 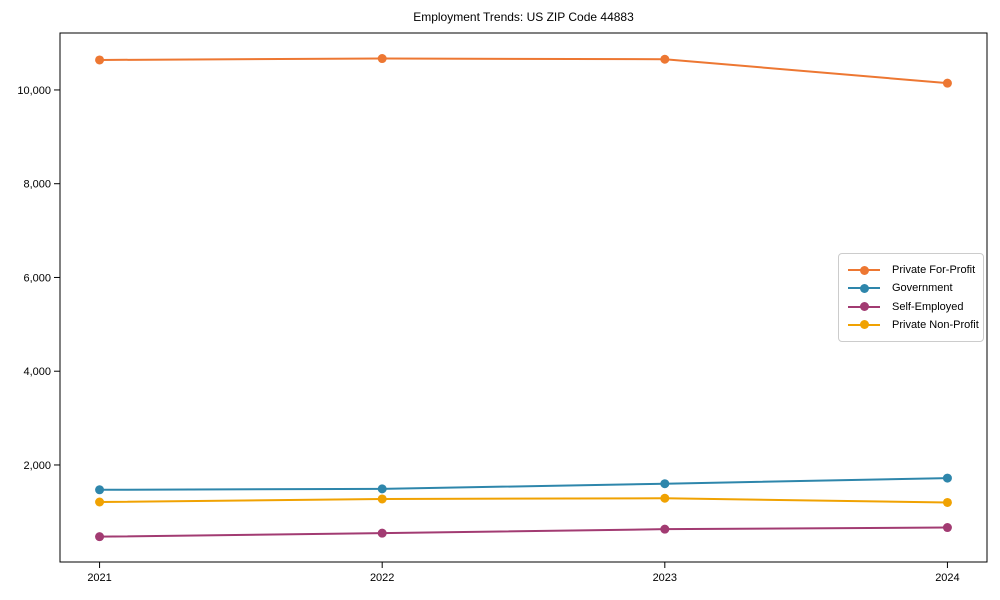 What do you see at coordinates (37, 278) in the screenshot?
I see `y-tick-label: 6,000` at bounding box center [37, 278].